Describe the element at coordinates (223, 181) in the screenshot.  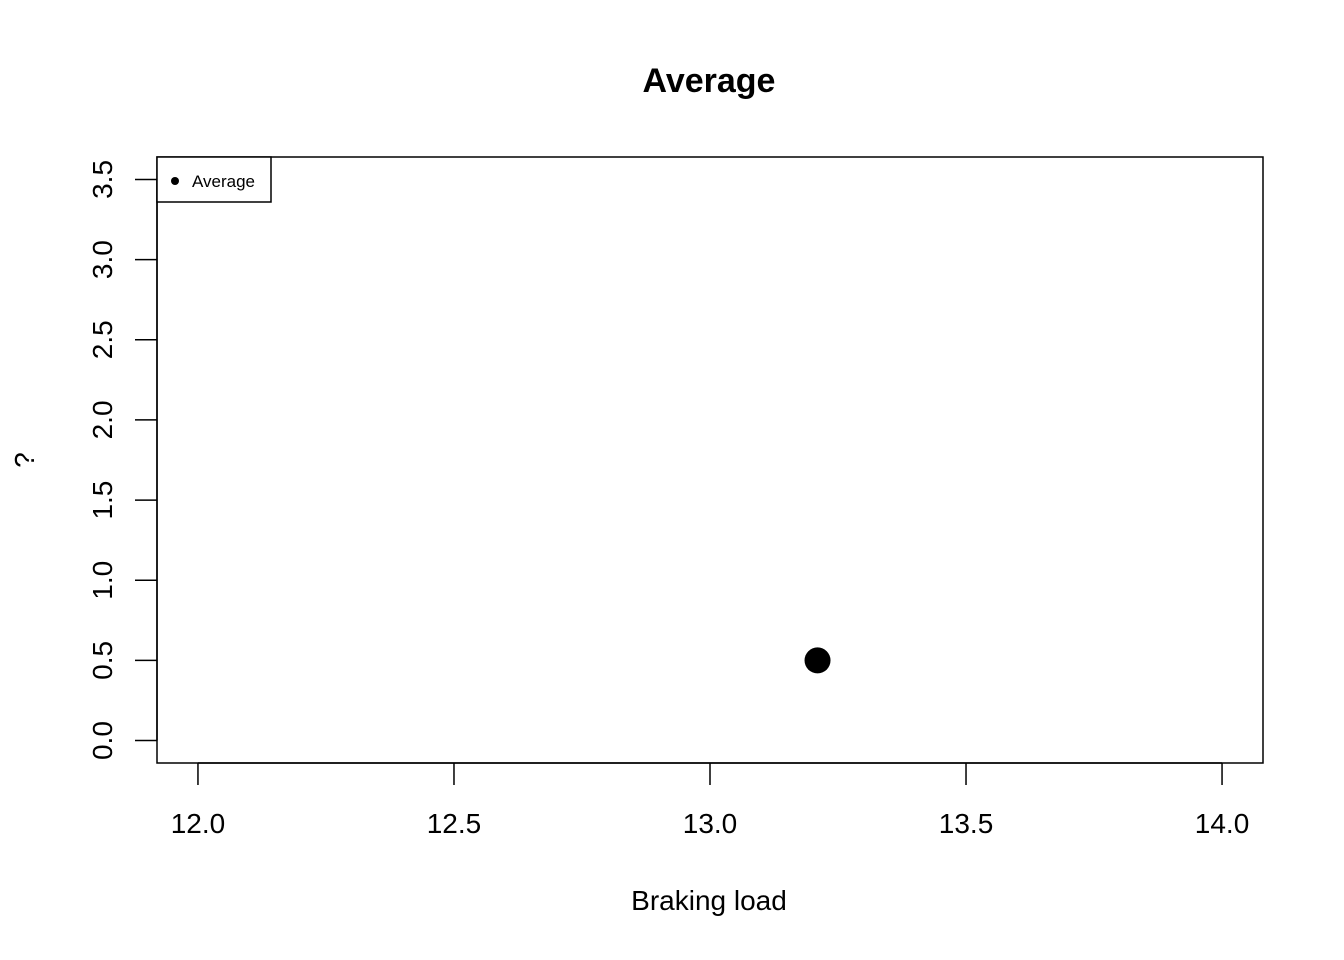
I see `legend-label: Average` at that location.